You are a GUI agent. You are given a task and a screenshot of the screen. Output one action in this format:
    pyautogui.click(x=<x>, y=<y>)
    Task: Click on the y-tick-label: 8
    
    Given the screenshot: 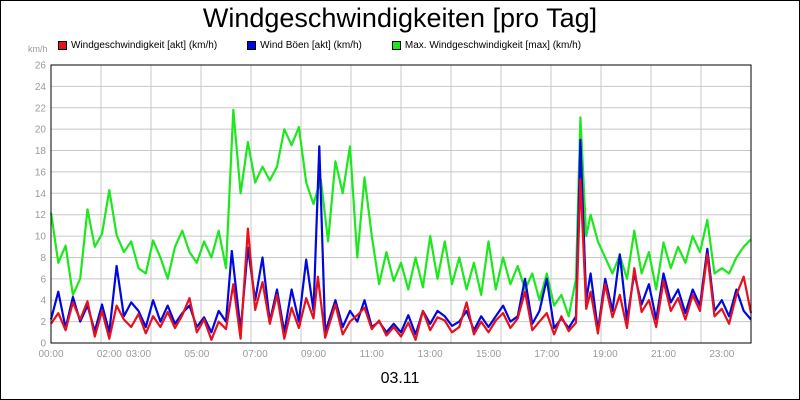 What is the action you would take?
    pyautogui.click(x=43, y=258)
    